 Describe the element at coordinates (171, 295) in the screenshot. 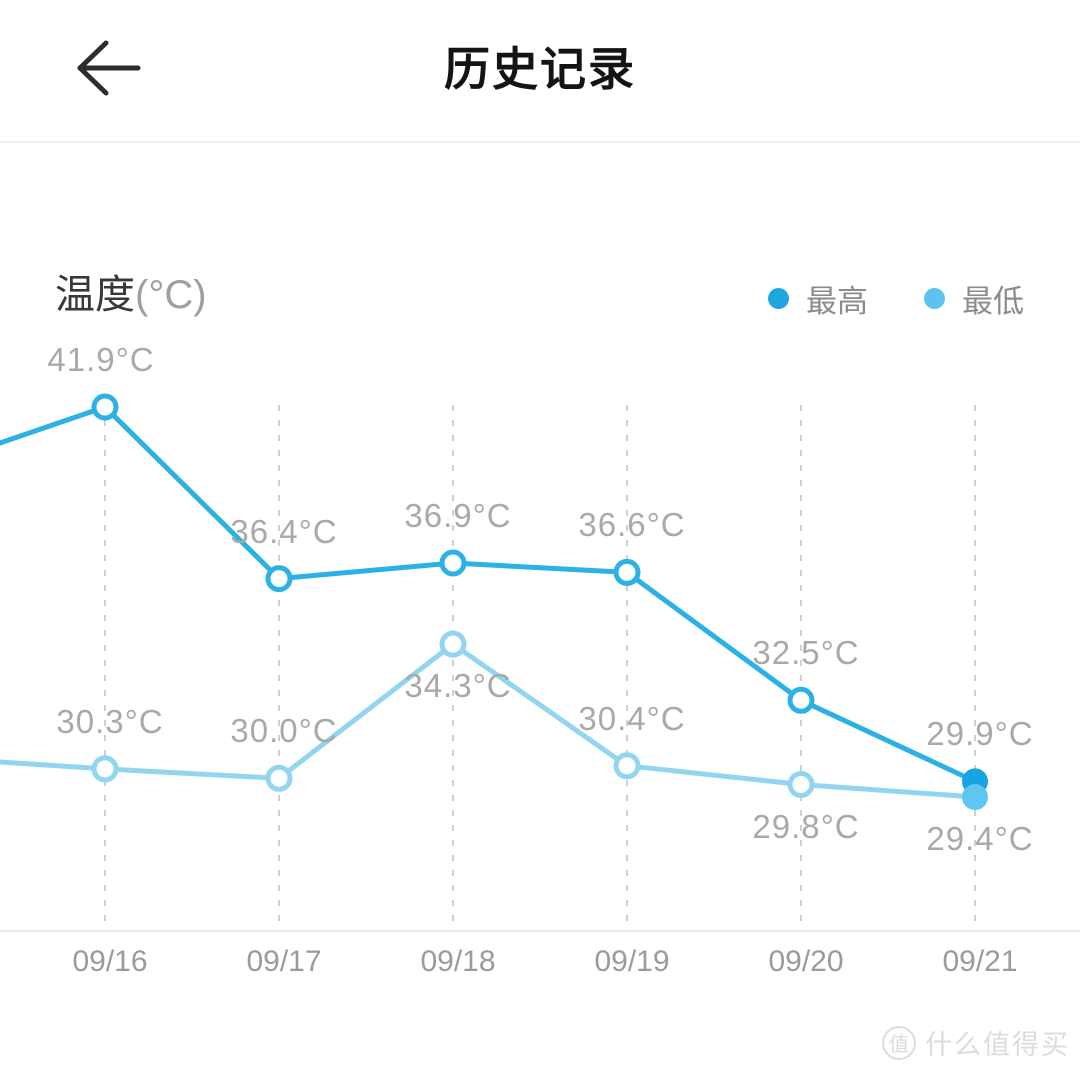

I see `chart-title-unit: (°C)` at that location.